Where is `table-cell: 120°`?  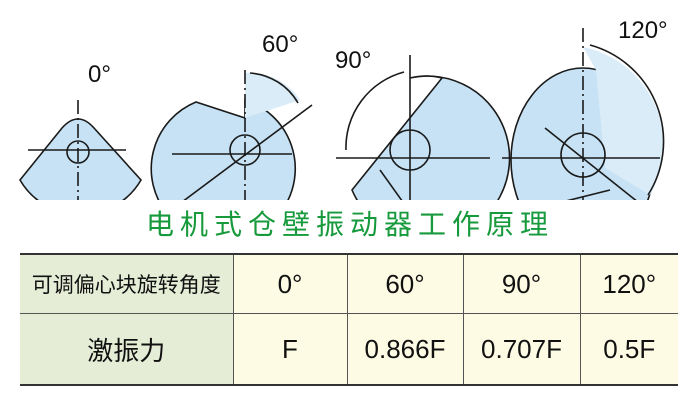 table-cell: 120° is located at coordinates (628, 284).